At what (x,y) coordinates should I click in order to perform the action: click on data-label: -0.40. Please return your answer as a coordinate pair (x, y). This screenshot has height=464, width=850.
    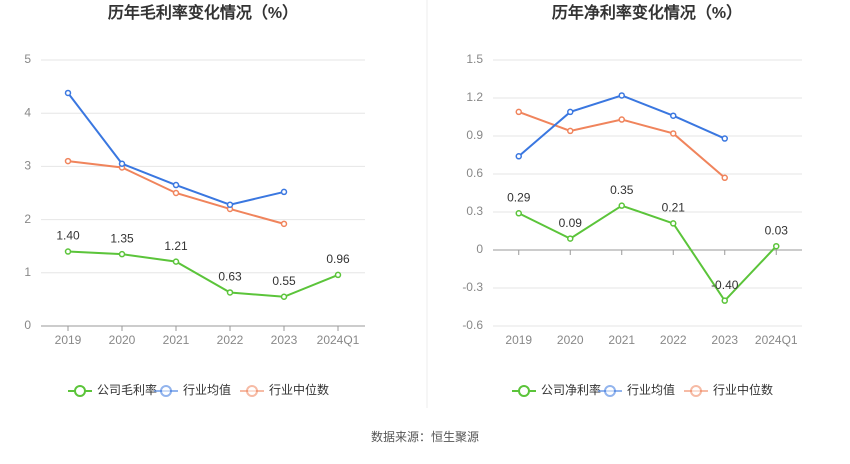
    Looking at the image, I should click on (725, 285).